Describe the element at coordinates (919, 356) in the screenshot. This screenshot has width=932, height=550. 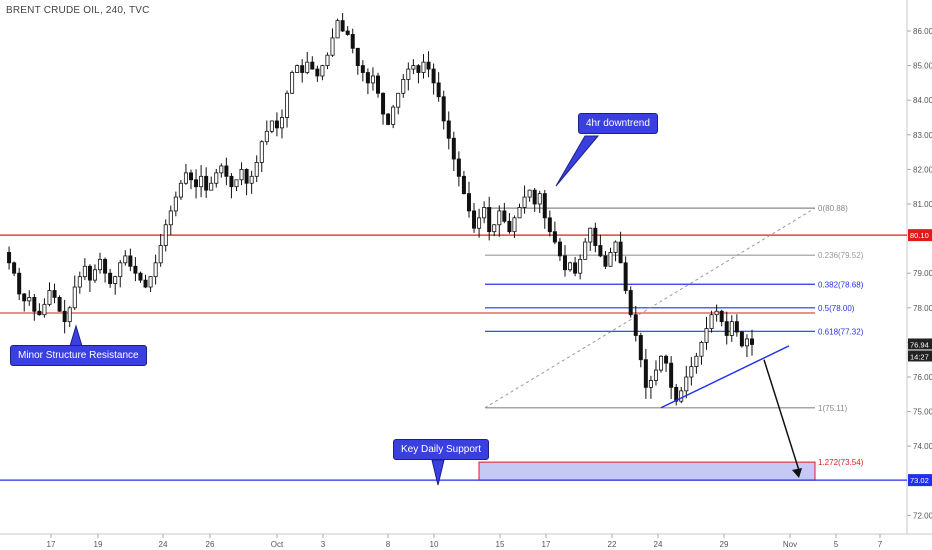
I see `countdown-label: 14:27` at that location.